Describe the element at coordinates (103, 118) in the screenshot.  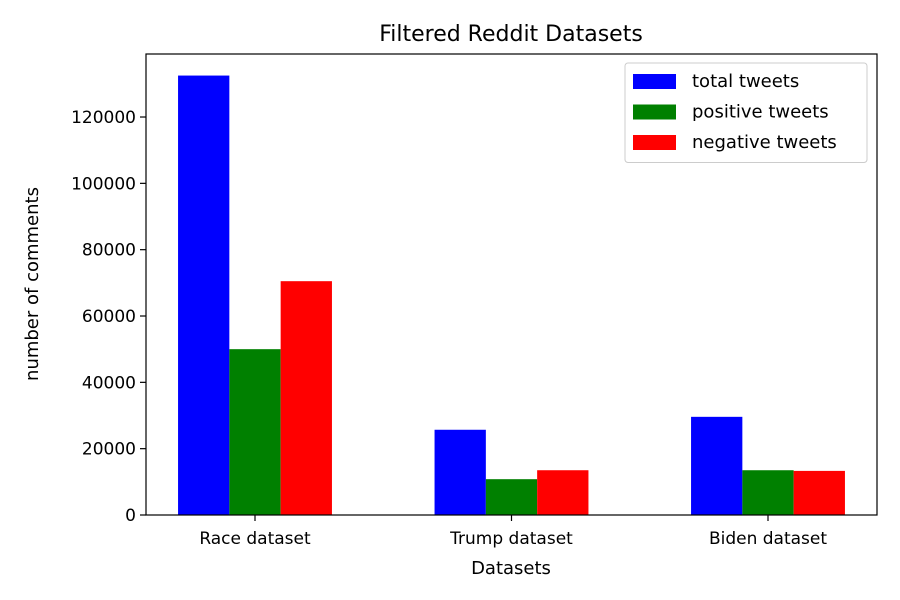
I see `y-tick-label: 120000` at that location.